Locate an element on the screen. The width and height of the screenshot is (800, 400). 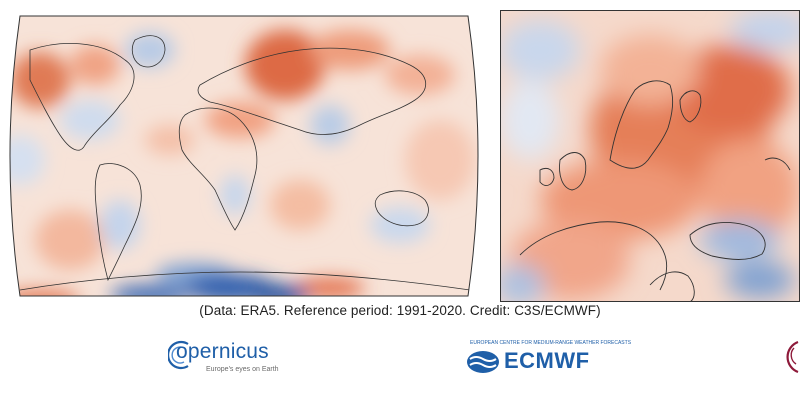
copernicus-c-icon is located at coordinates (178, 355).